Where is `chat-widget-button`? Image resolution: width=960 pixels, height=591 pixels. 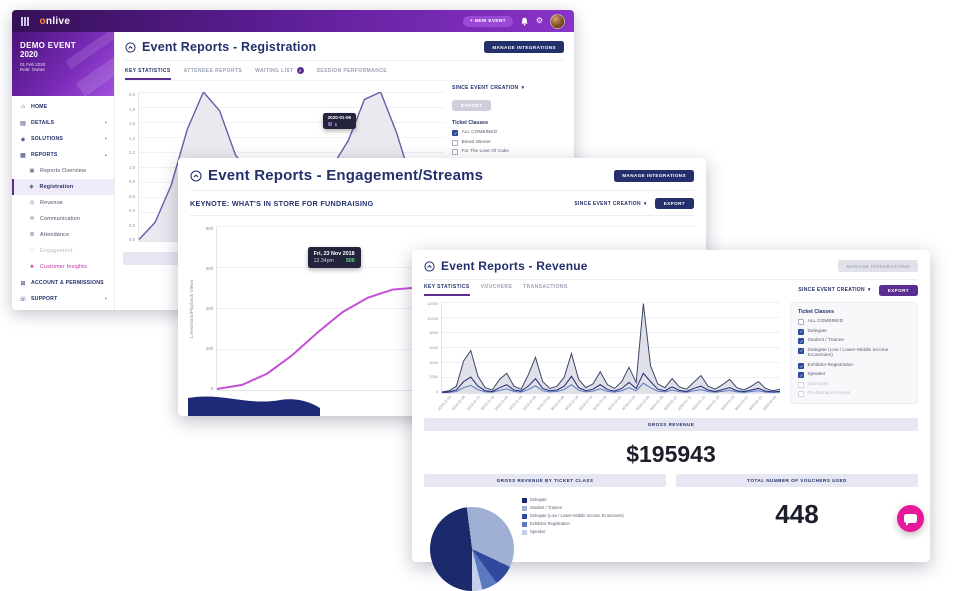
chat-widget-button is located at coordinates (910, 518).